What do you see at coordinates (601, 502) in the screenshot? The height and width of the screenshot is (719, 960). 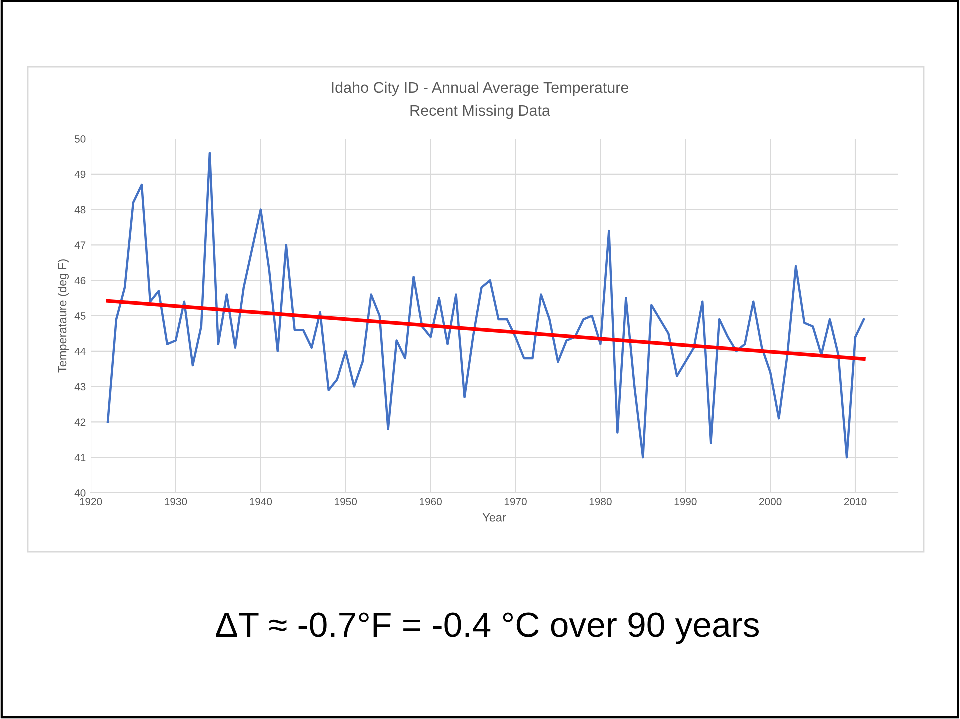 I see `x-tick-label: 1980` at bounding box center [601, 502].